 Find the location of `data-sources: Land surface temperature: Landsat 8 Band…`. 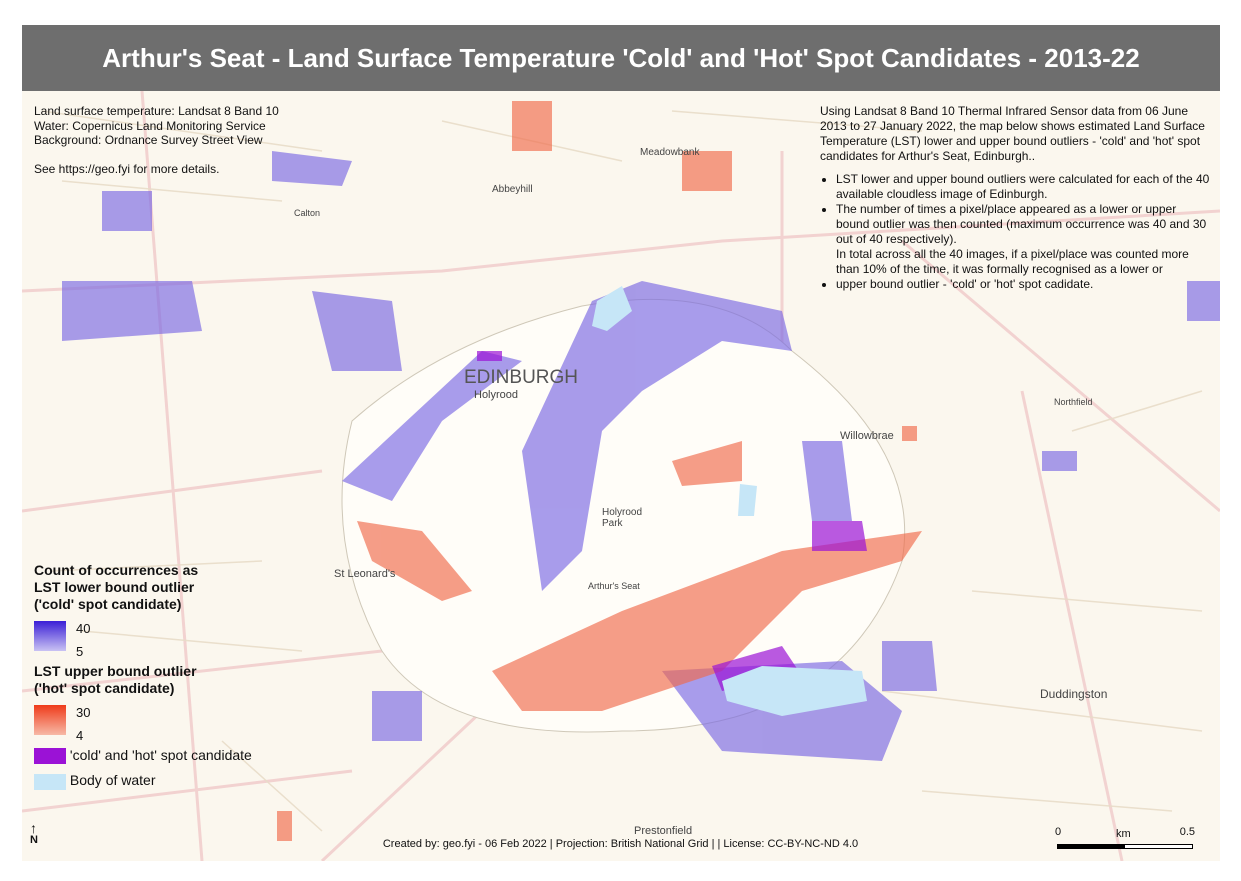

data-sources: Land surface temperature: Landsat 8 Band… is located at coordinates (156, 140).